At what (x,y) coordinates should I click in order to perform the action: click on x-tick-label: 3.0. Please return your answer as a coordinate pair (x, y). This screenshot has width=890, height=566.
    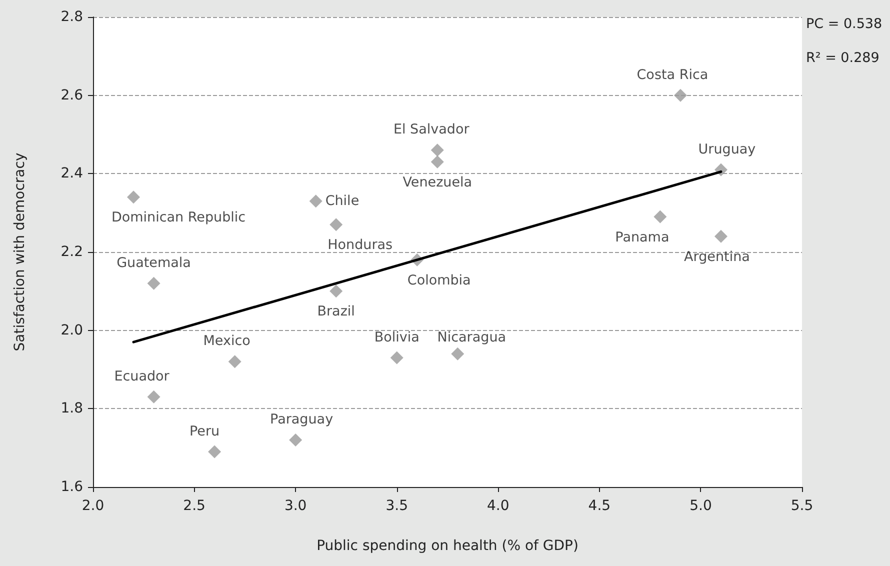
    Looking at the image, I should click on (295, 506).